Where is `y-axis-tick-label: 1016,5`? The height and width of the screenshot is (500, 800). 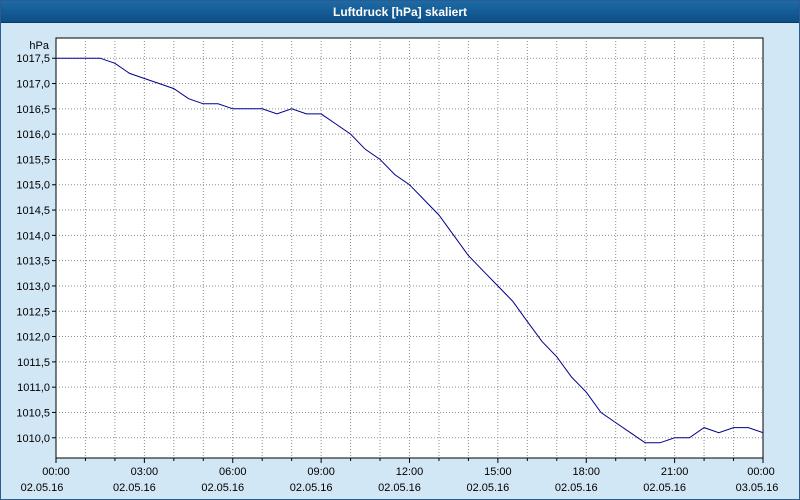 y-axis-tick-label: 1016,5 is located at coordinates (33, 110).